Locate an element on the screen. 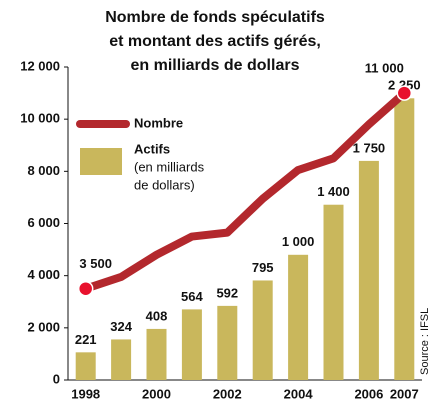 This screenshot has height=405, width=432. legend-note: (en milliards is located at coordinates (169, 166).